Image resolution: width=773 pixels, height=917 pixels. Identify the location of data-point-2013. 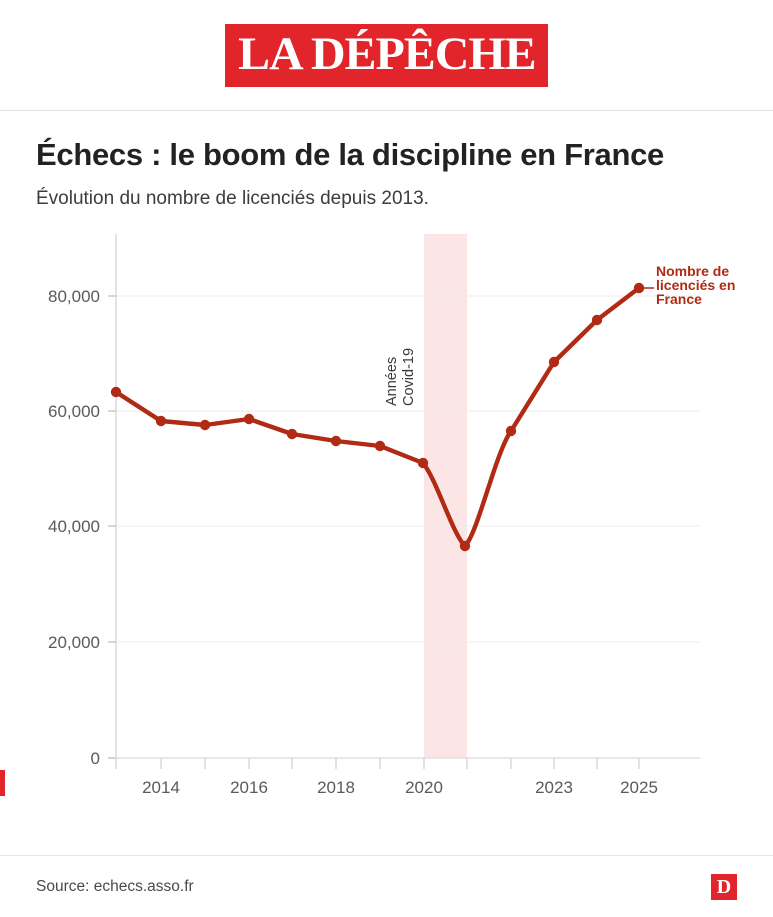
(116, 392).